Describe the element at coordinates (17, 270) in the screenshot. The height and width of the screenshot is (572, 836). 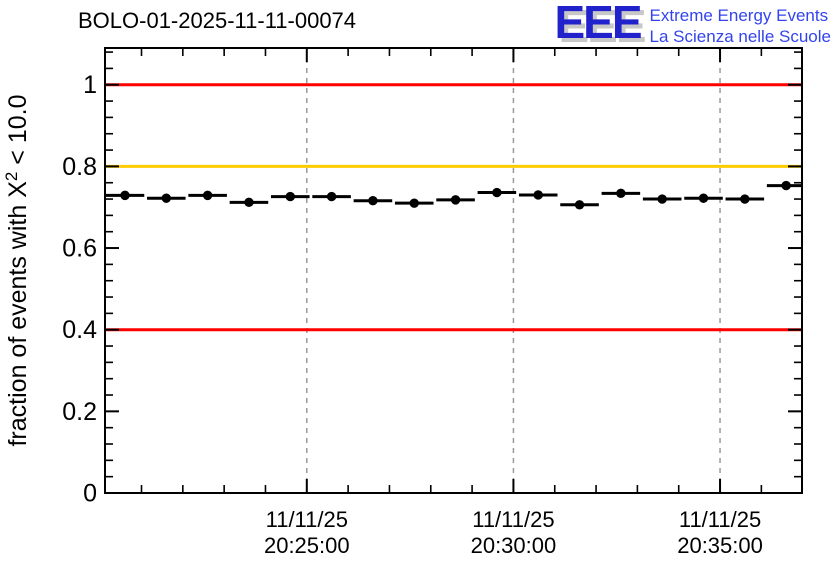
I see `y-axis-title: fraction of events with X2 < 10.0` at that location.